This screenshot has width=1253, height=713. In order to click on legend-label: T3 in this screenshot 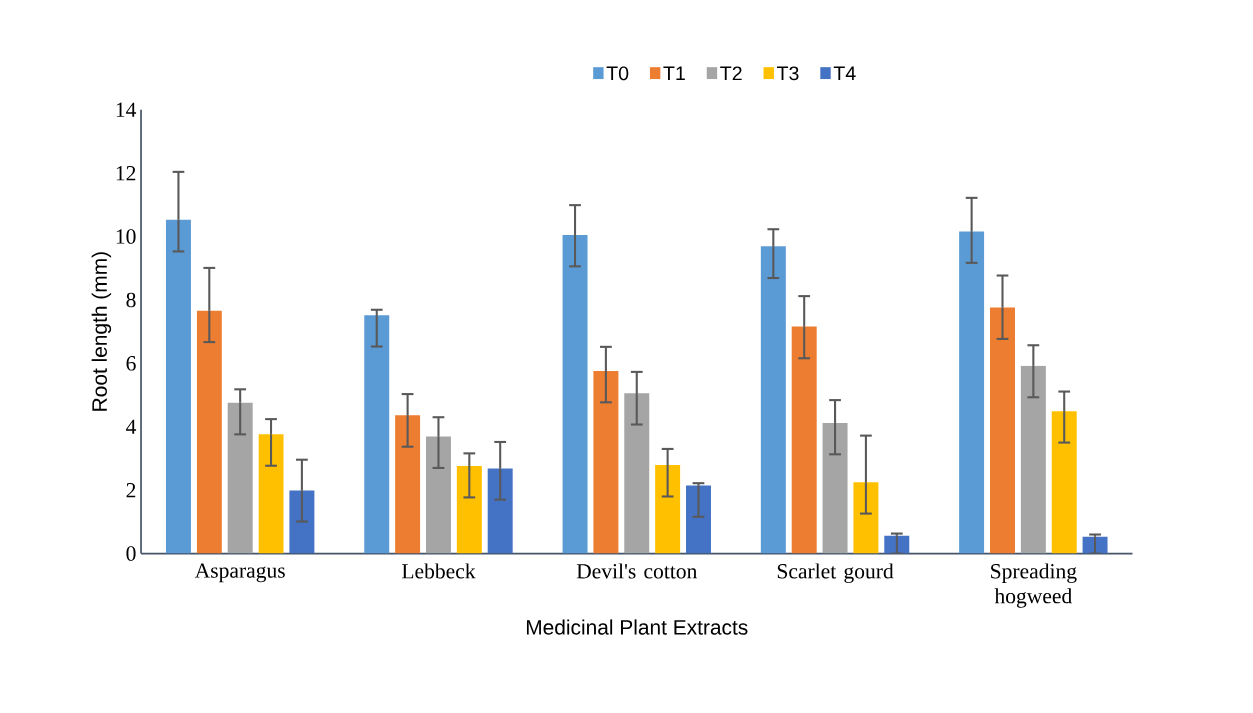, I will do `click(787, 73)`.